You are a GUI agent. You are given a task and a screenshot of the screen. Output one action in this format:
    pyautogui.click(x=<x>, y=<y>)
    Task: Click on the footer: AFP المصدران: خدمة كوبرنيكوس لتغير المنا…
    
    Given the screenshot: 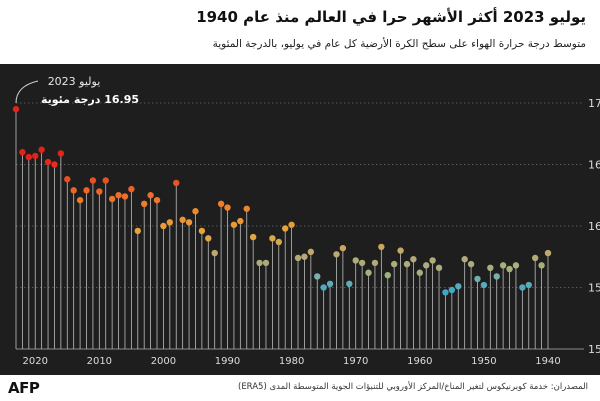 What is the action you would take?
    pyautogui.click(x=300, y=388)
    